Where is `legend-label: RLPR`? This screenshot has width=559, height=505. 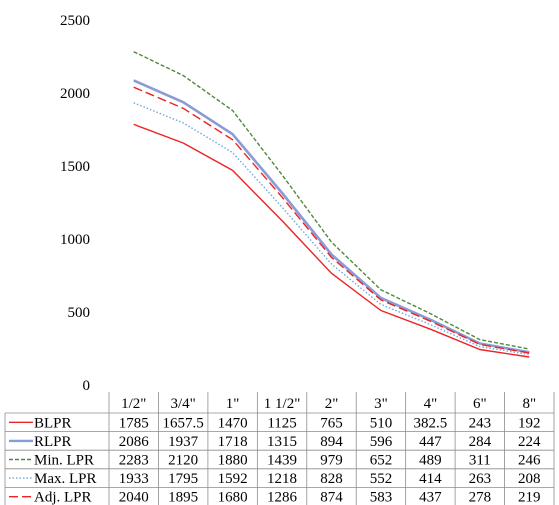
legend-label: RLPR is located at coordinates (53, 442).